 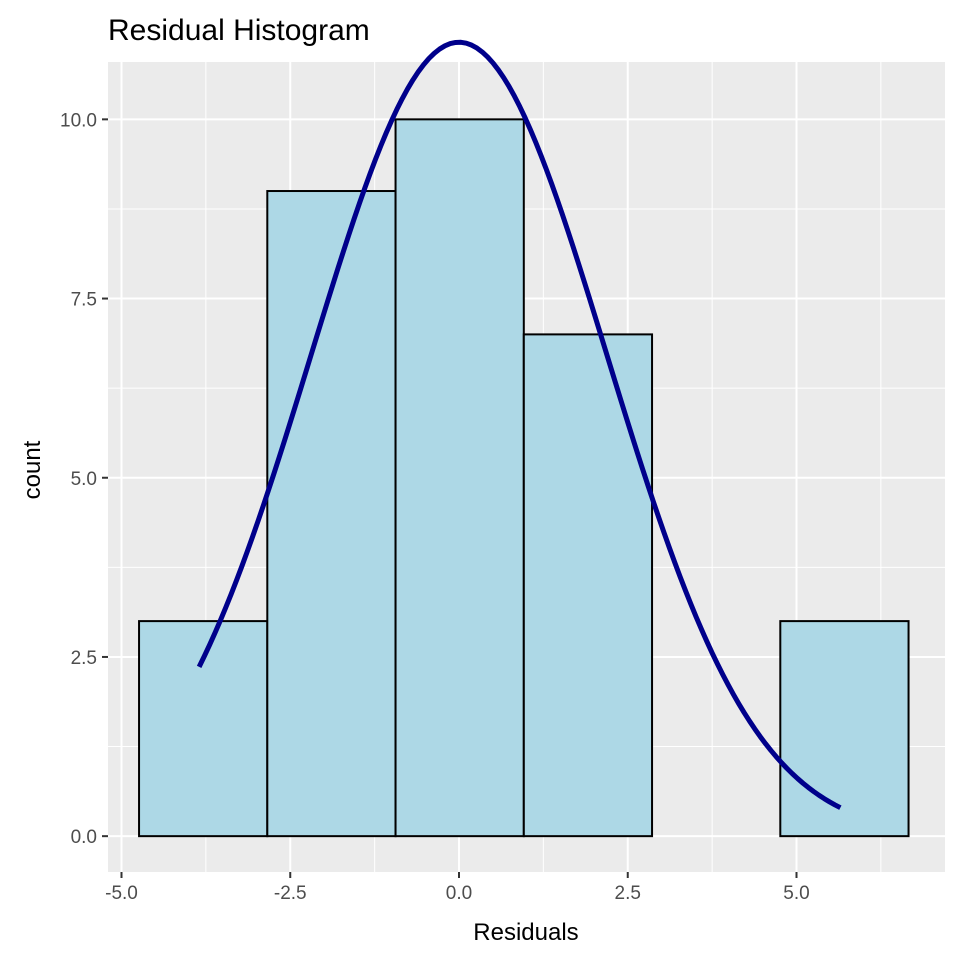 What do you see at coordinates (525, 932) in the screenshot?
I see `x-axis-title: Residuals` at bounding box center [525, 932].